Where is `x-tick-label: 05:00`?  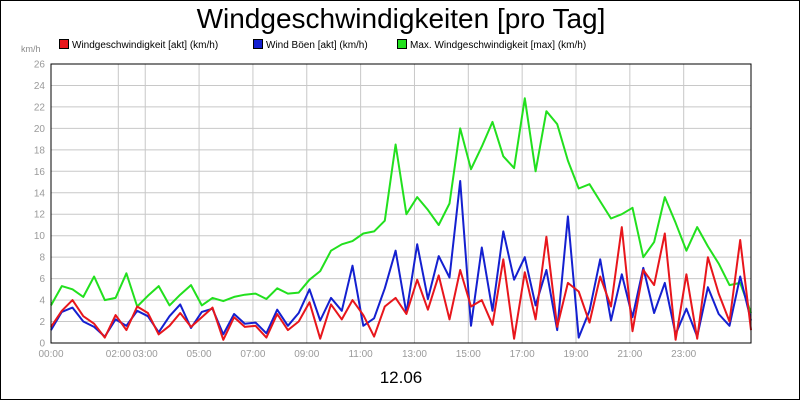 x-tick-label: 05:00 is located at coordinates (199, 354).